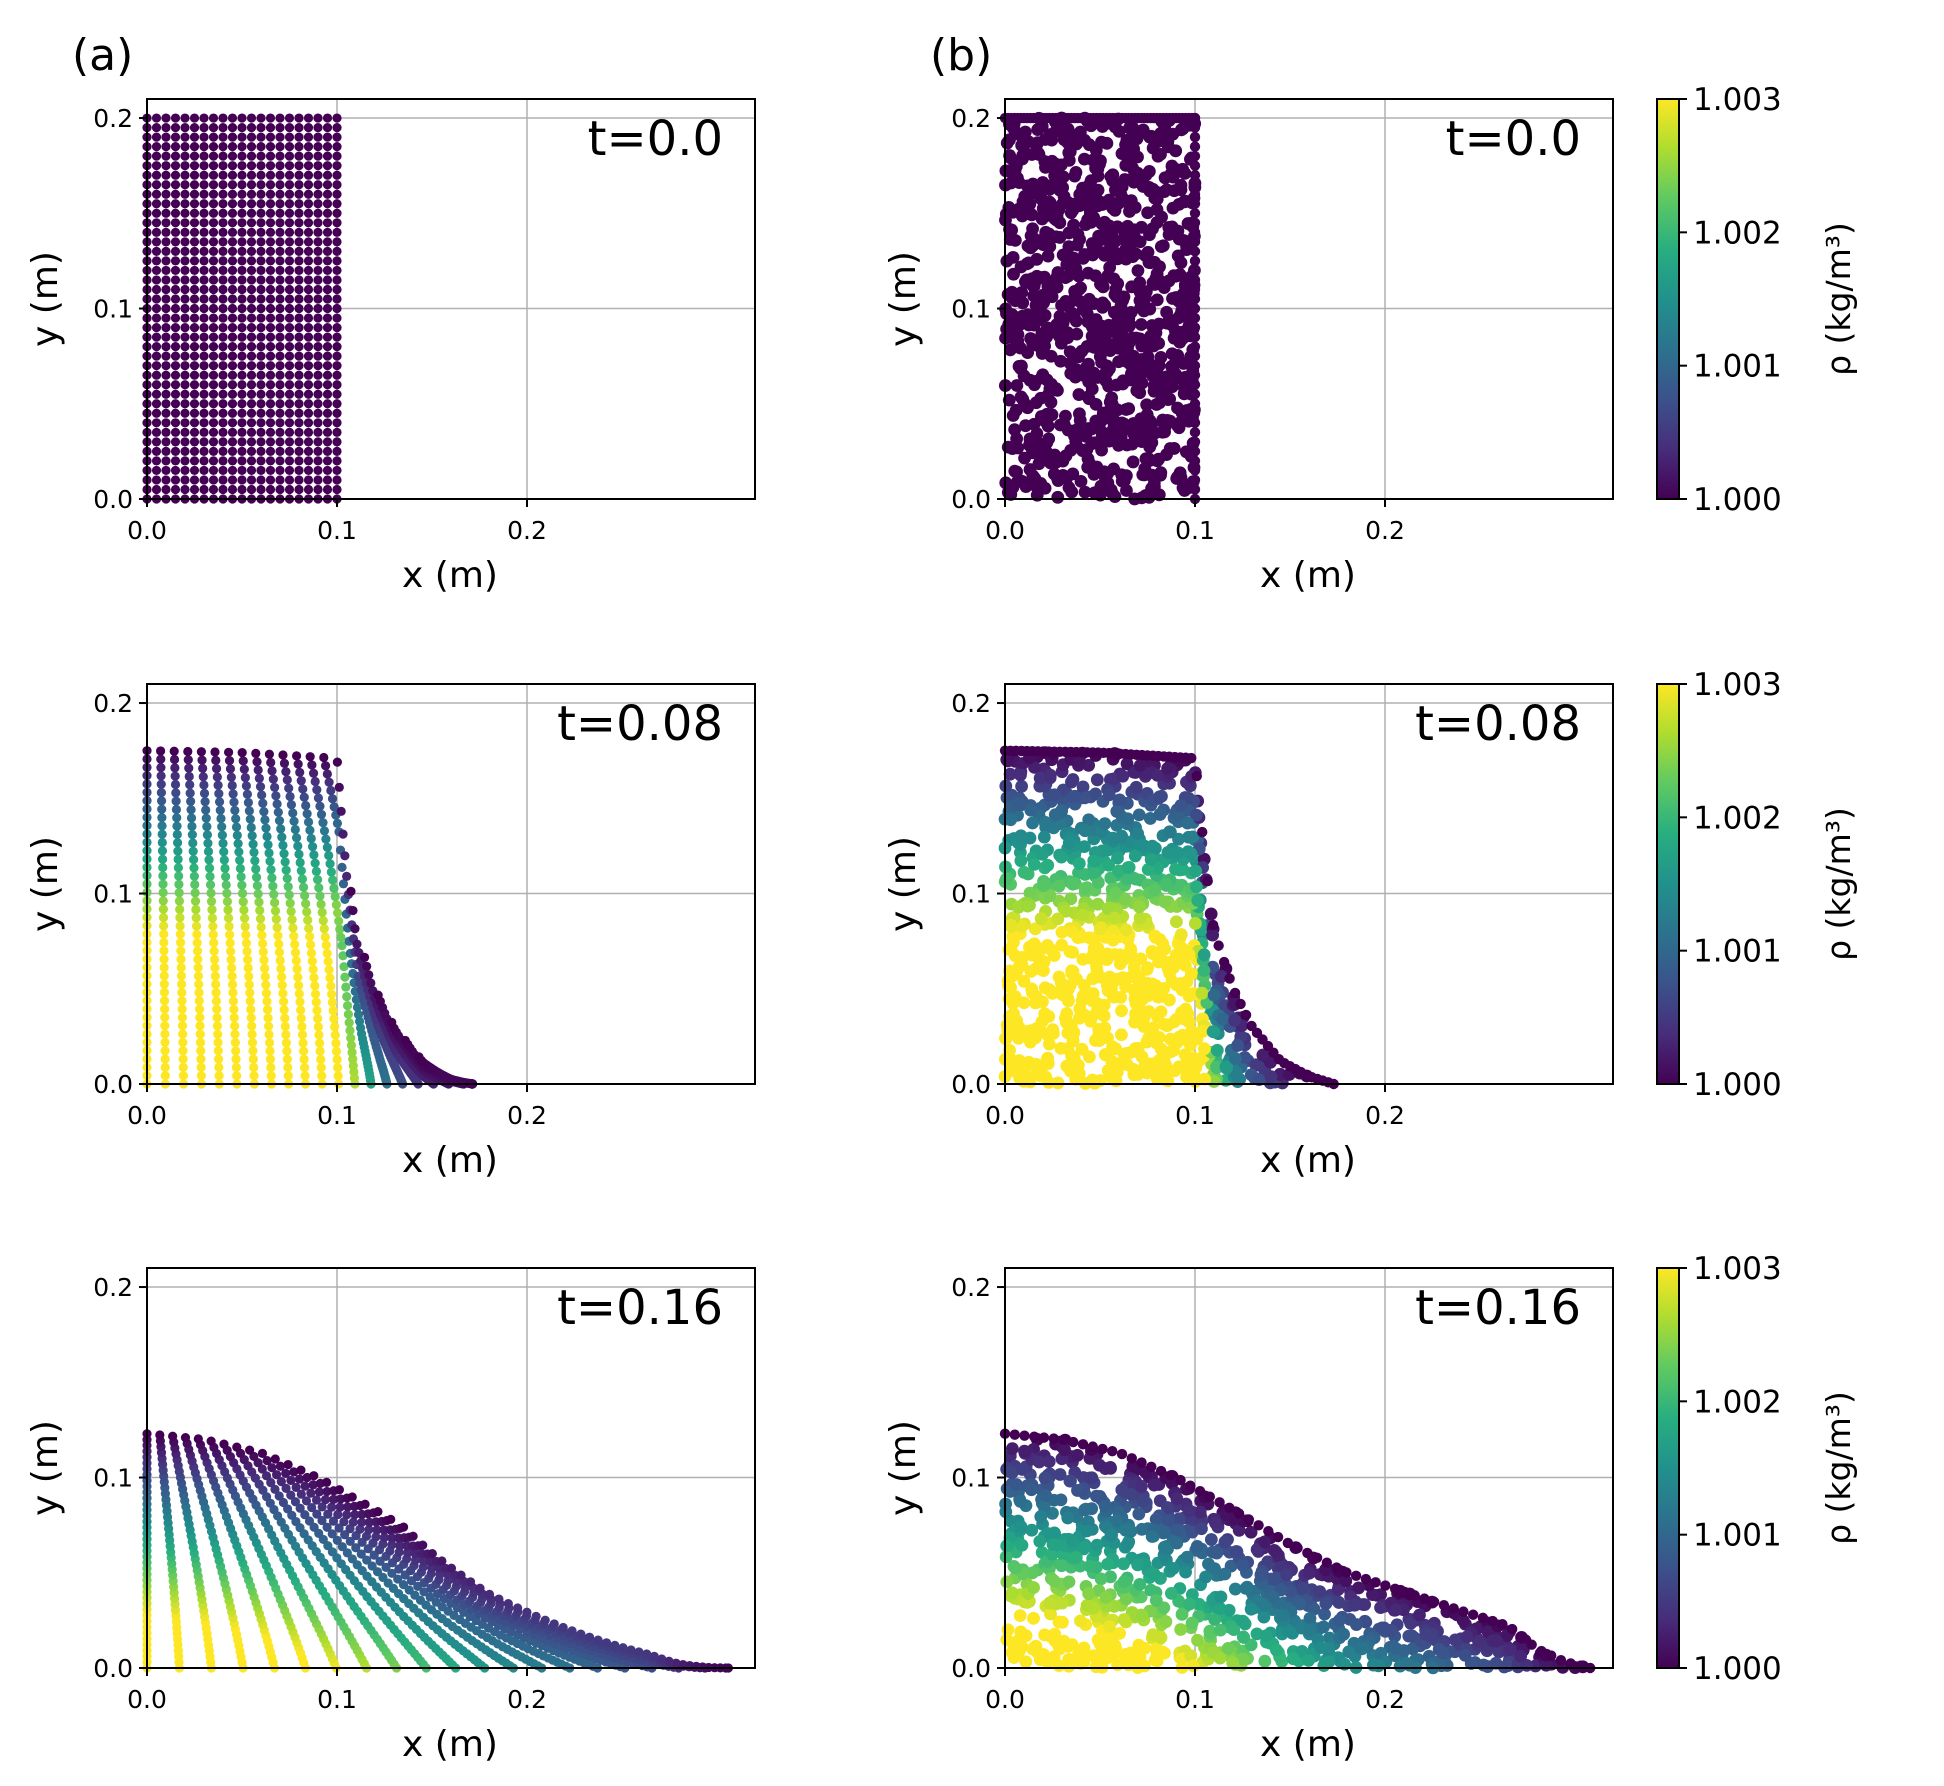 This screenshot has width=1944, height=1786. What do you see at coordinates (1297, 1551) in the screenshot?
I see `particles` at bounding box center [1297, 1551].